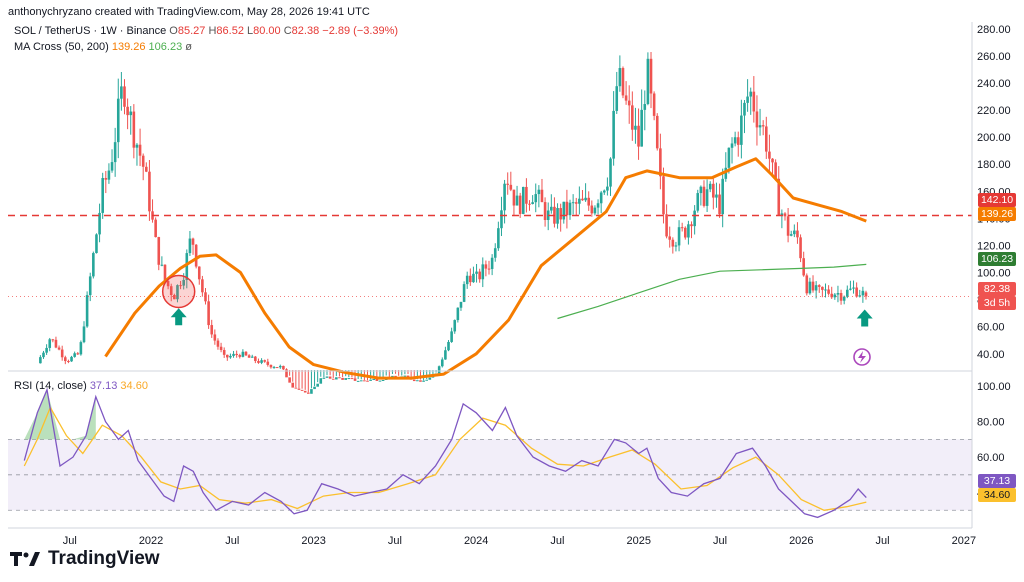  I want to click on time-tick-label: 2026, so click(801, 541).